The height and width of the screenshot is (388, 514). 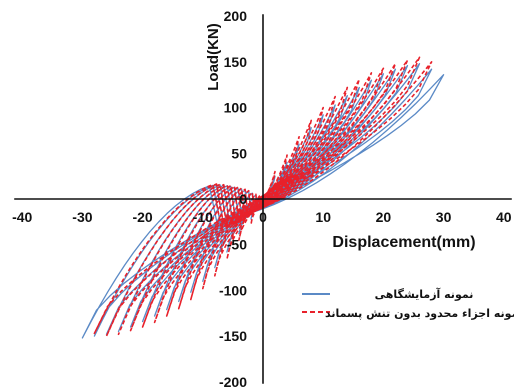 I want to click on y-tick-label: 150, so click(x=236, y=62).